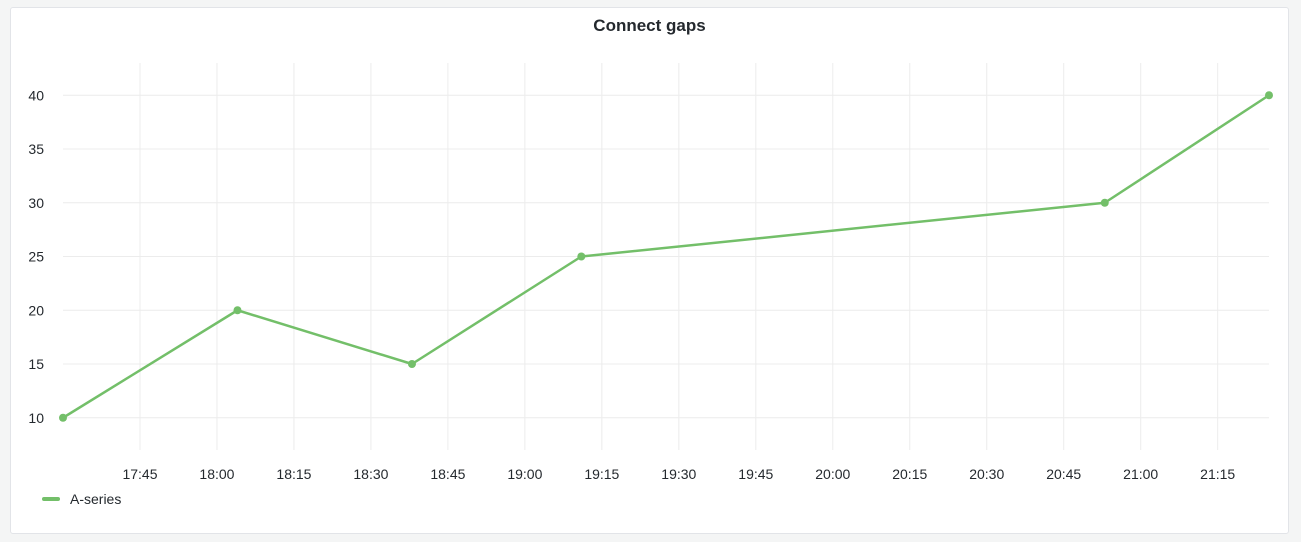  I want to click on y-tick-label: 10, so click(36, 418).